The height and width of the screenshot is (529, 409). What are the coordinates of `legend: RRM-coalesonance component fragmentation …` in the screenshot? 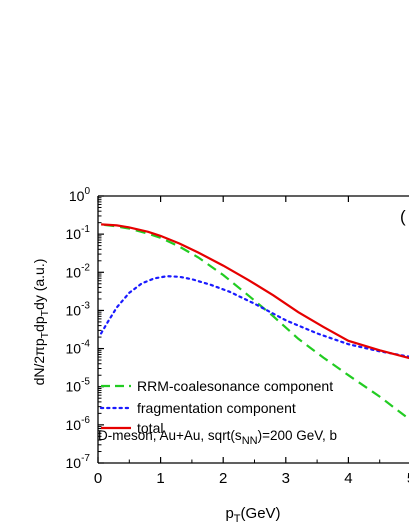 It's located at (216, 407).